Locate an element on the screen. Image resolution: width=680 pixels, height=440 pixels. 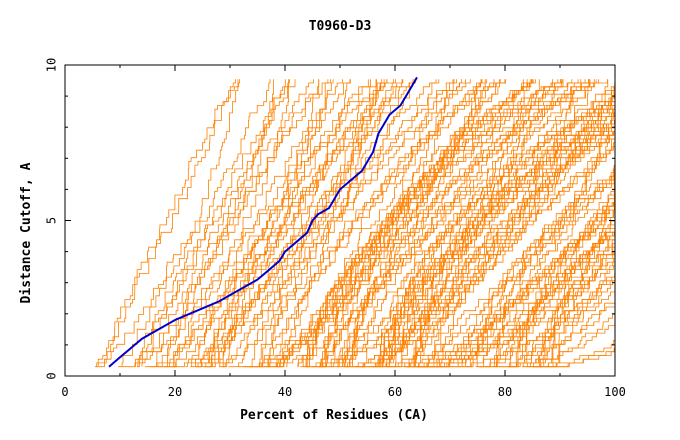
x-tick-label: 100 is located at coordinates (615, 392).